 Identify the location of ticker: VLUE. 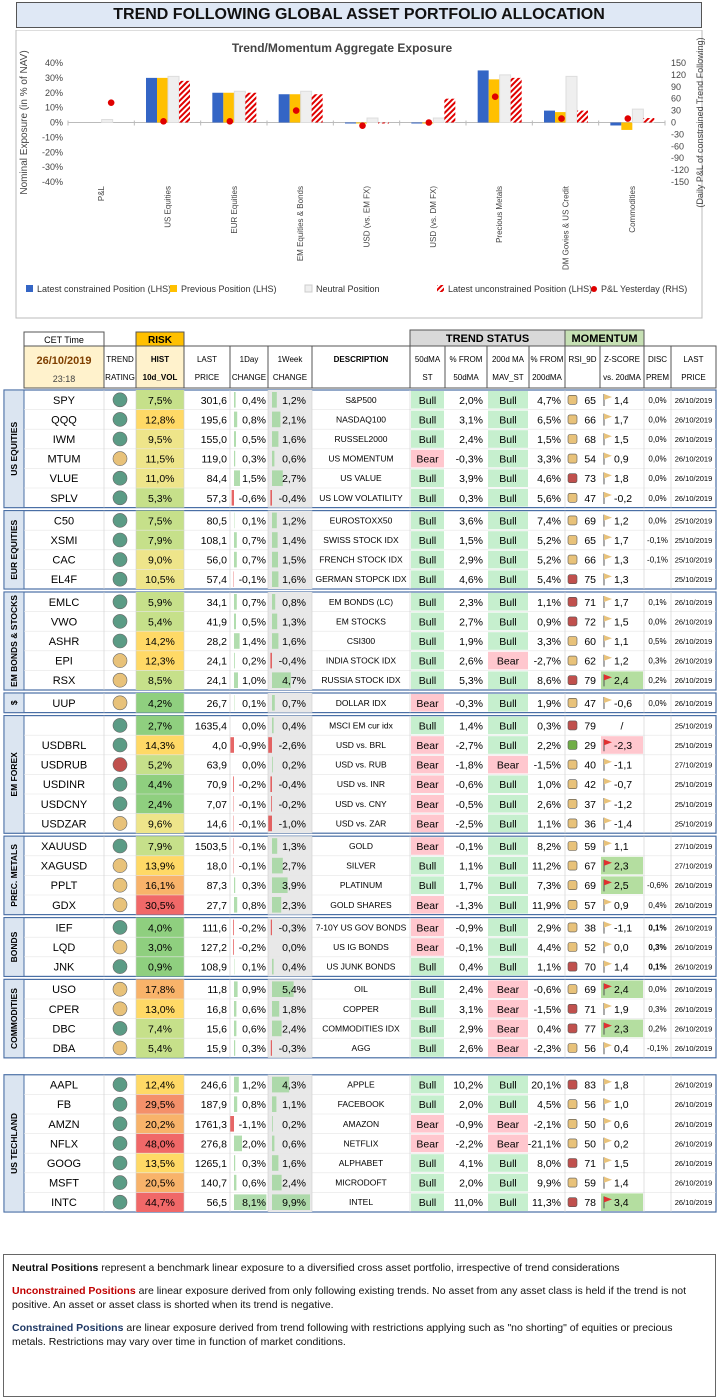
(64, 479).